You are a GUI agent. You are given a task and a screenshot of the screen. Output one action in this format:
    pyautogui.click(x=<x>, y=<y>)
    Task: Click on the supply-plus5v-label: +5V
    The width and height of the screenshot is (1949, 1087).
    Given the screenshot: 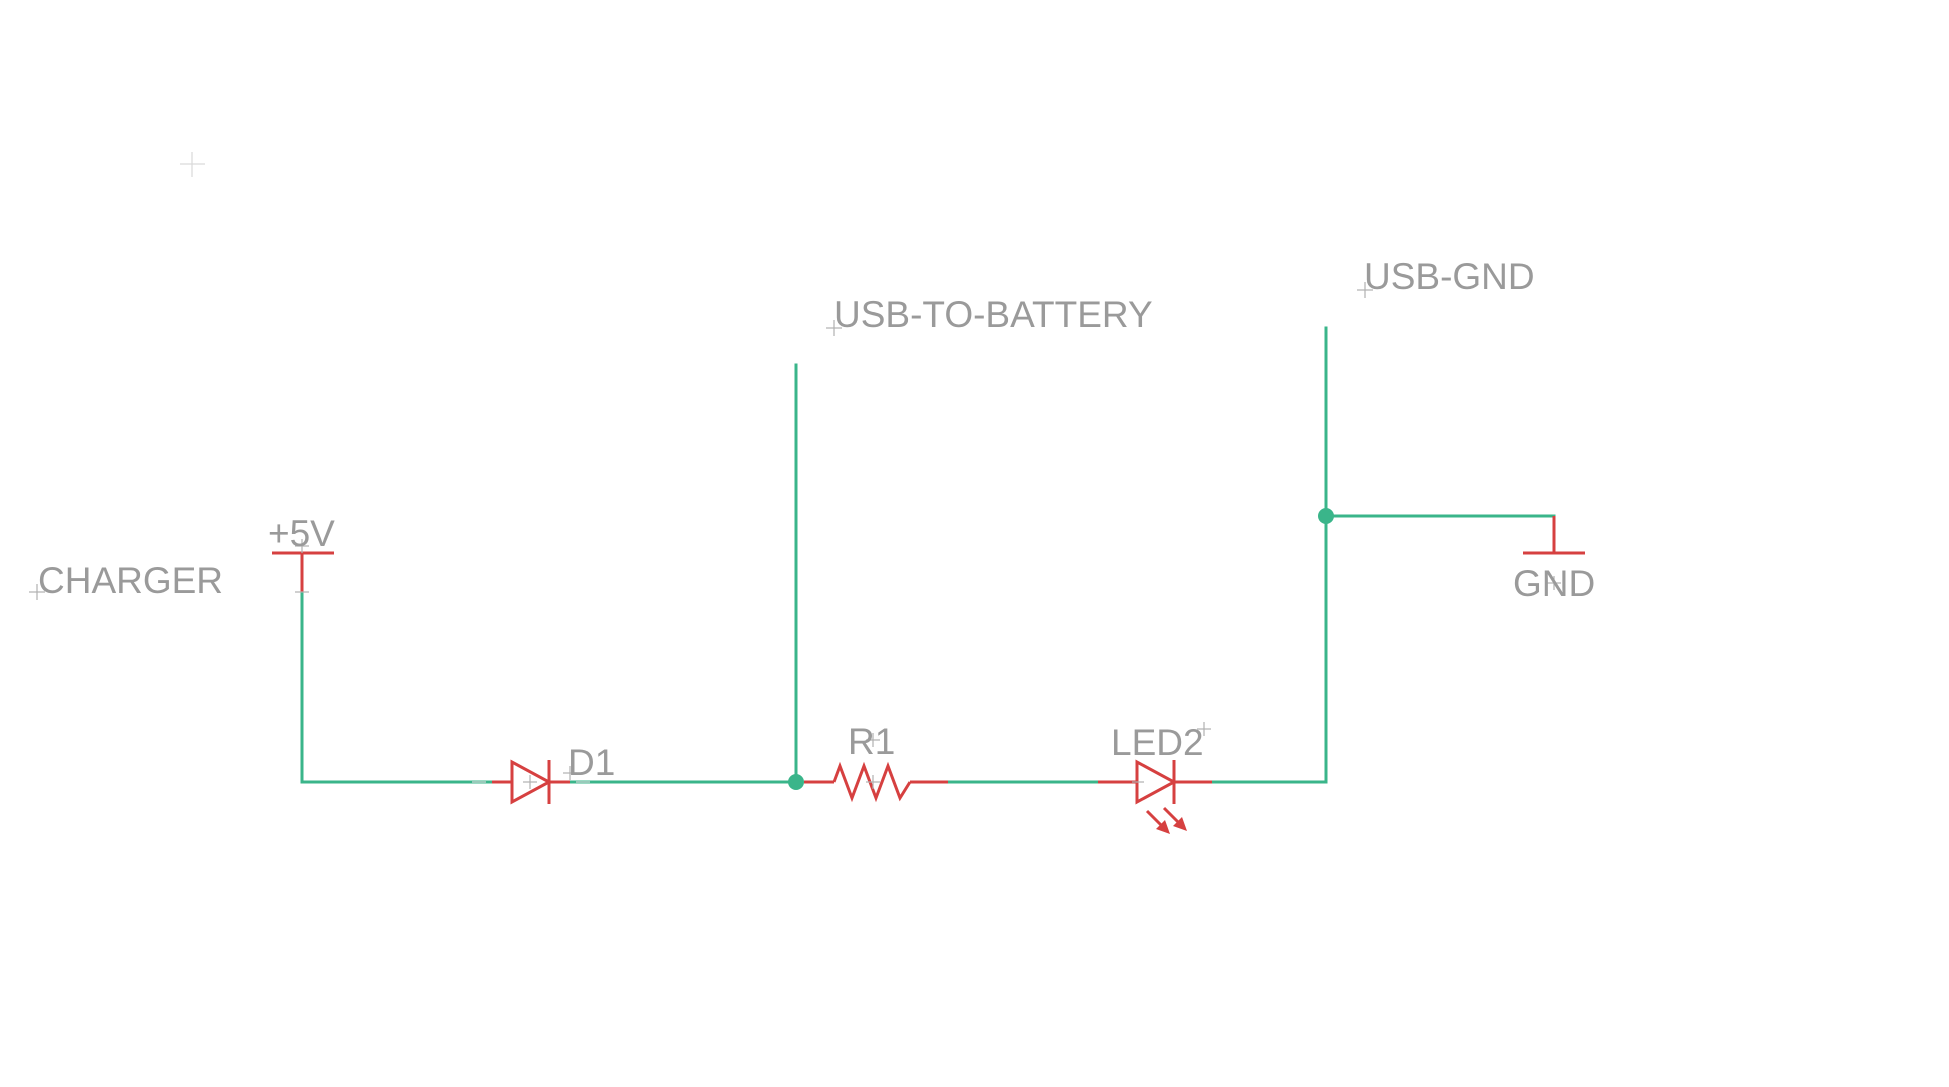 What is the action you would take?
    pyautogui.click(x=301, y=533)
    